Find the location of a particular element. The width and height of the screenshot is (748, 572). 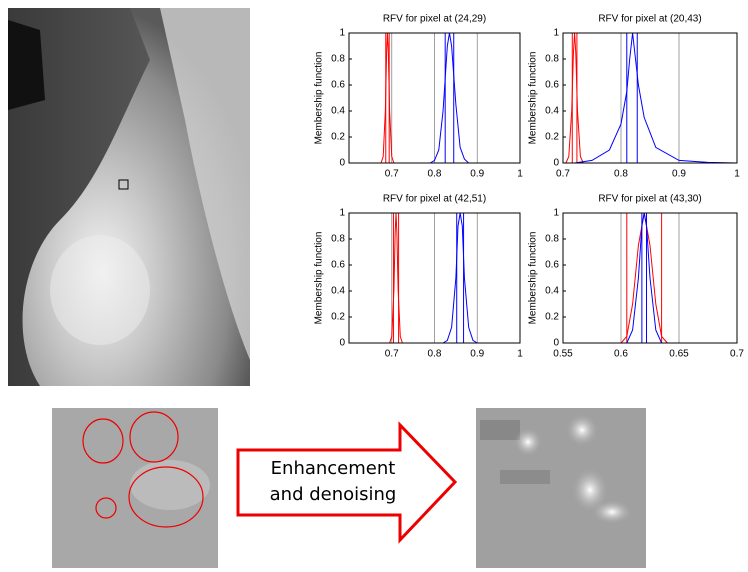

plot-area is located at coordinates (650, 98).